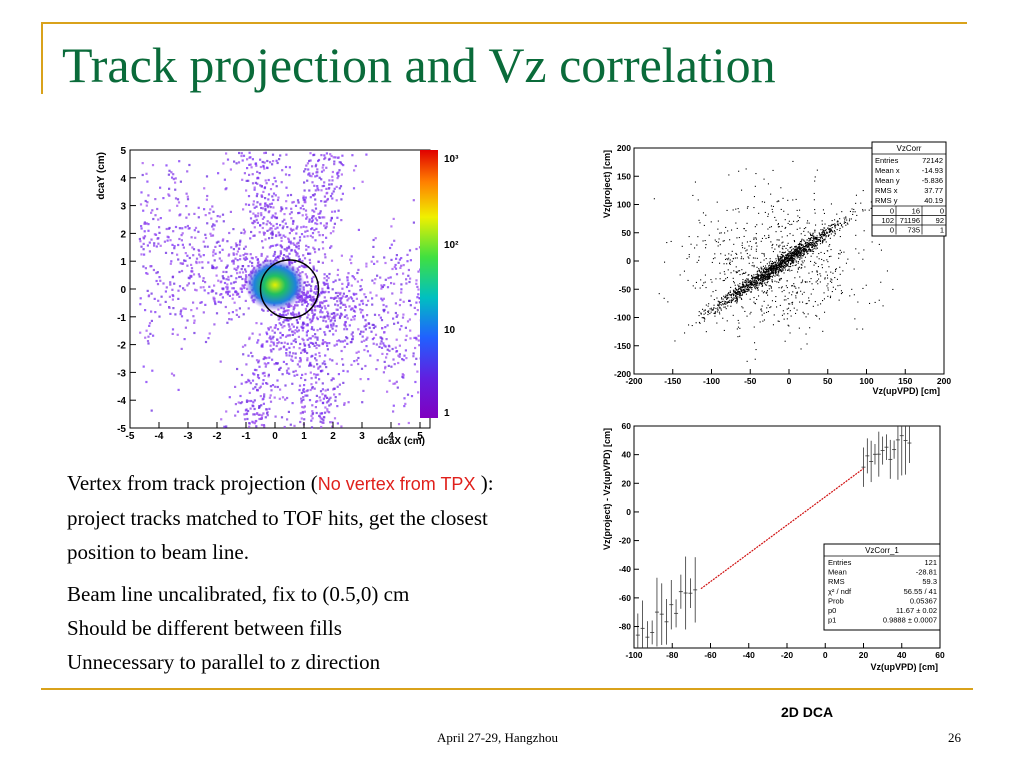 This screenshot has height=768, width=1024. What do you see at coordinates (628, 261) in the screenshot?
I see `y-tick-label: 0` at bounding box center [628, 261].